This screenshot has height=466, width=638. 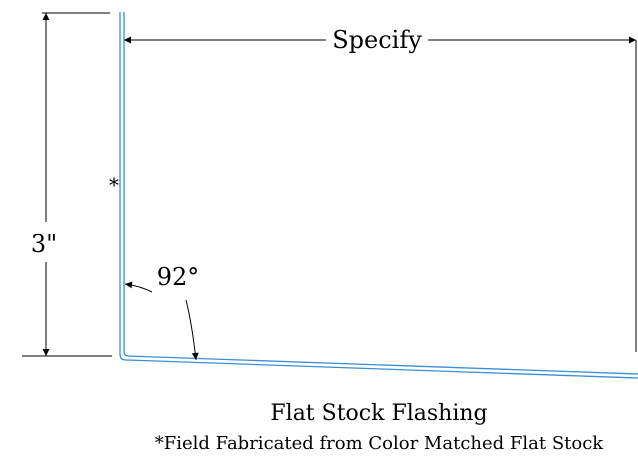 What do you see at coordinates (44, 244) in the screenshot?
I see `height-dimension-label: 3"` at bounding box center [44, 244].